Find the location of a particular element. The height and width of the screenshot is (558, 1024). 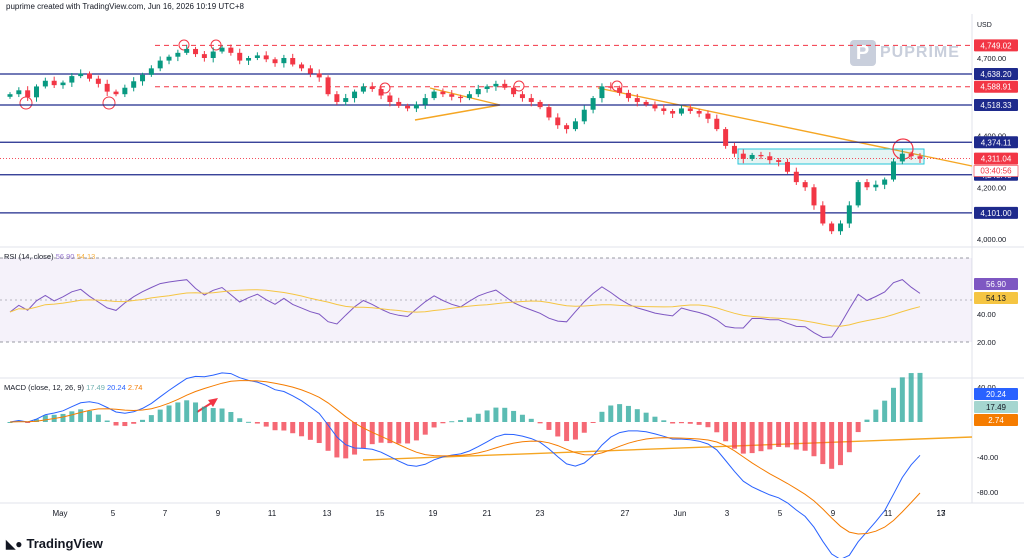

time-axis-label: 11 is located at coordinates (272, 513).